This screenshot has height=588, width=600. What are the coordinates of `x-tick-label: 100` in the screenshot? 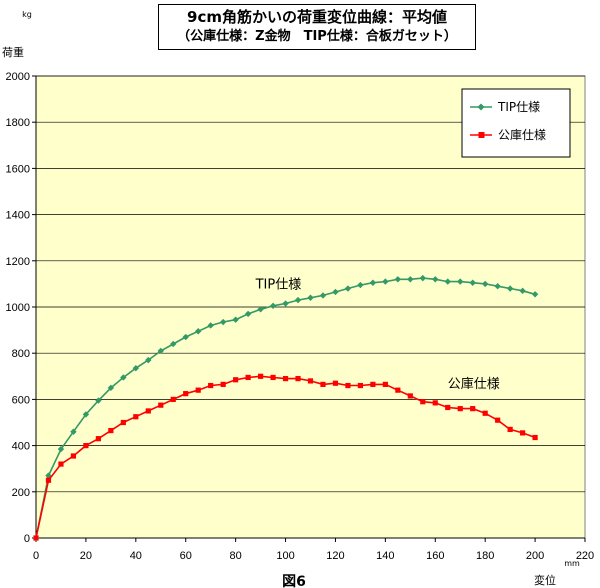 It's located at (285, 556).